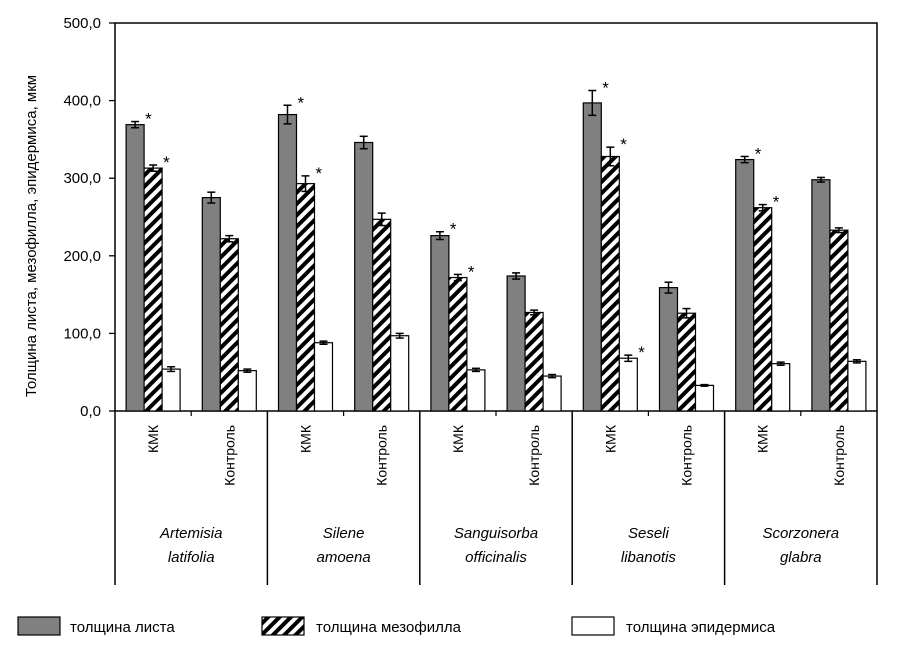  Describe the element at coordinates (649, 533) in the screenshot. I see `species-label-line1: Seseli` at that location.